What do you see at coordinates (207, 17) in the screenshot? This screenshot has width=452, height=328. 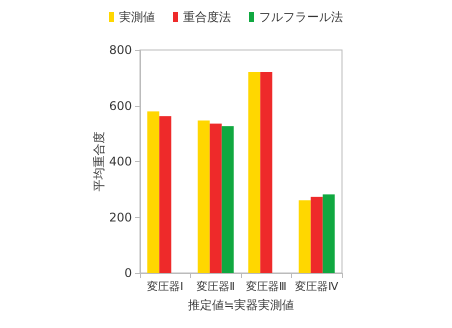 I see `legend-label: 重合度法` at bounding box center [207, 17].